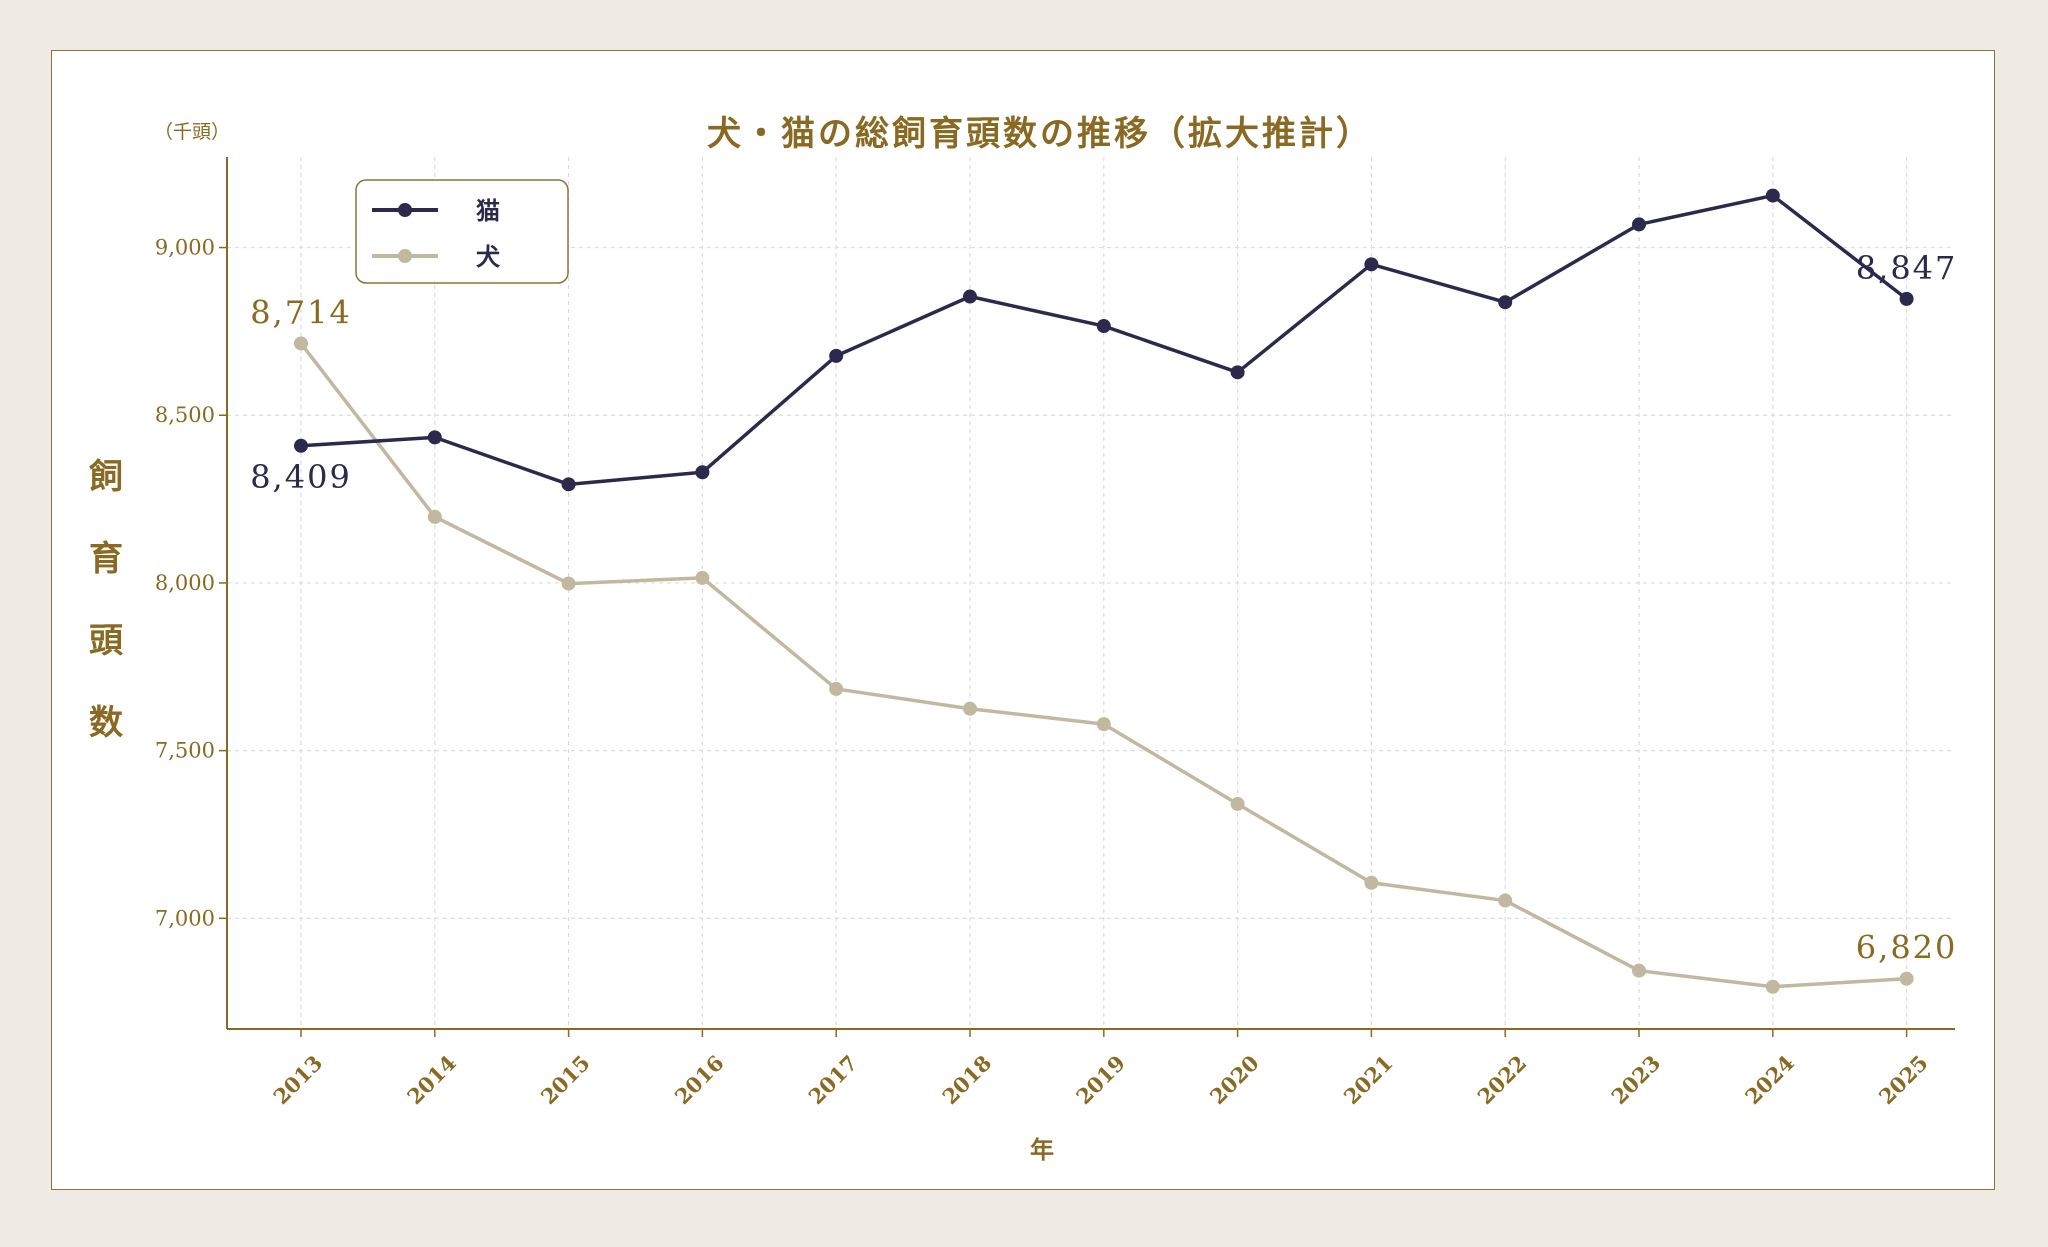 This screenshot has width=2048, height=1247. I want to click on y-tick-labels: 7,000 7,500 8,000 8,500 9,000, so click(191, 583).